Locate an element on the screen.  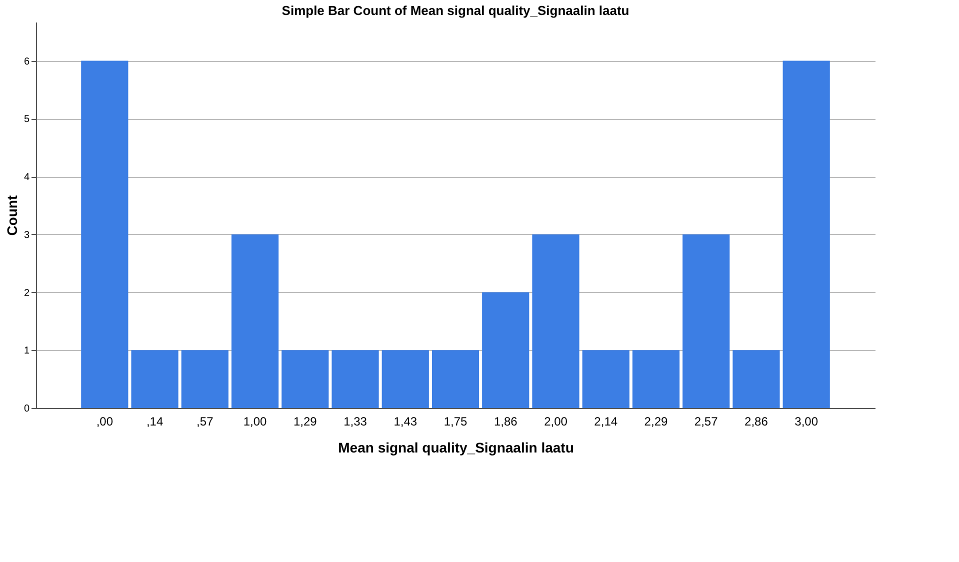
x-tick-label: 3,00 is located at coordinates (806, 421).